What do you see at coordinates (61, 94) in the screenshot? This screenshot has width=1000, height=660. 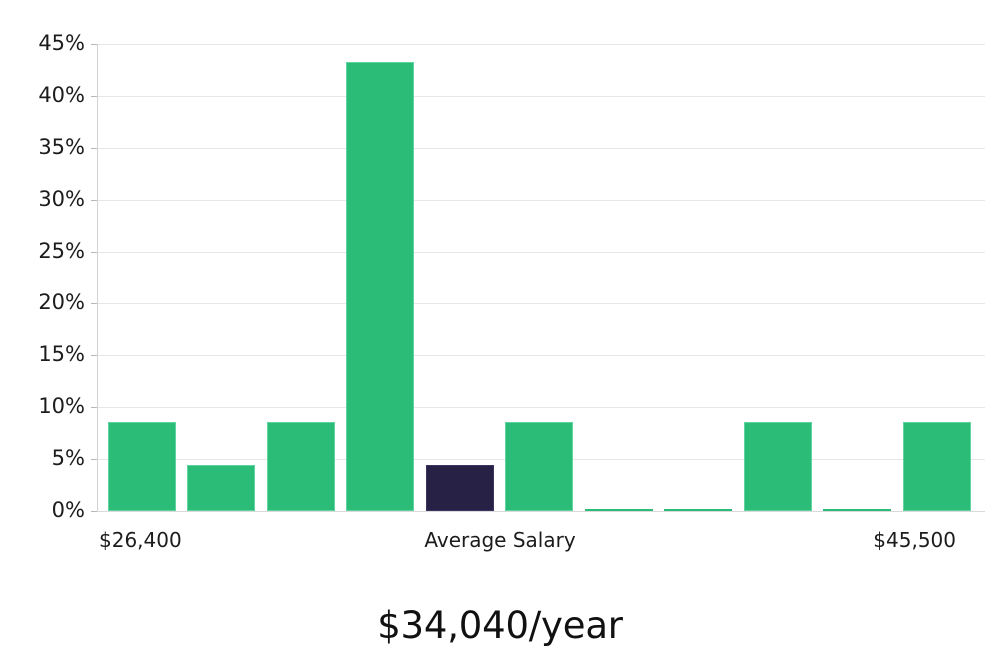 I see `y-axis-tick-label: 40%` at bounding box center [61, 94].